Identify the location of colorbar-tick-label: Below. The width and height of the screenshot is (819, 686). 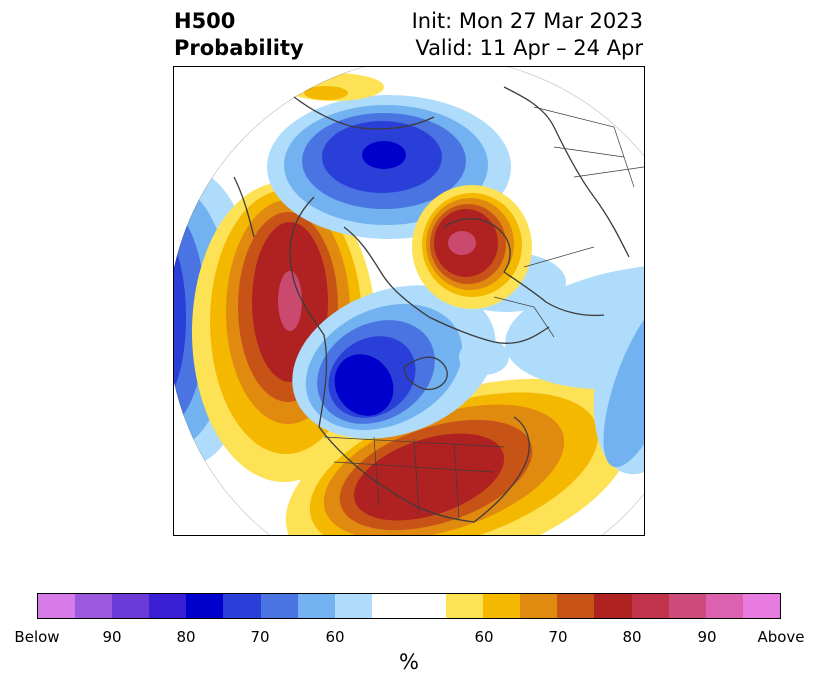
(37, 637).